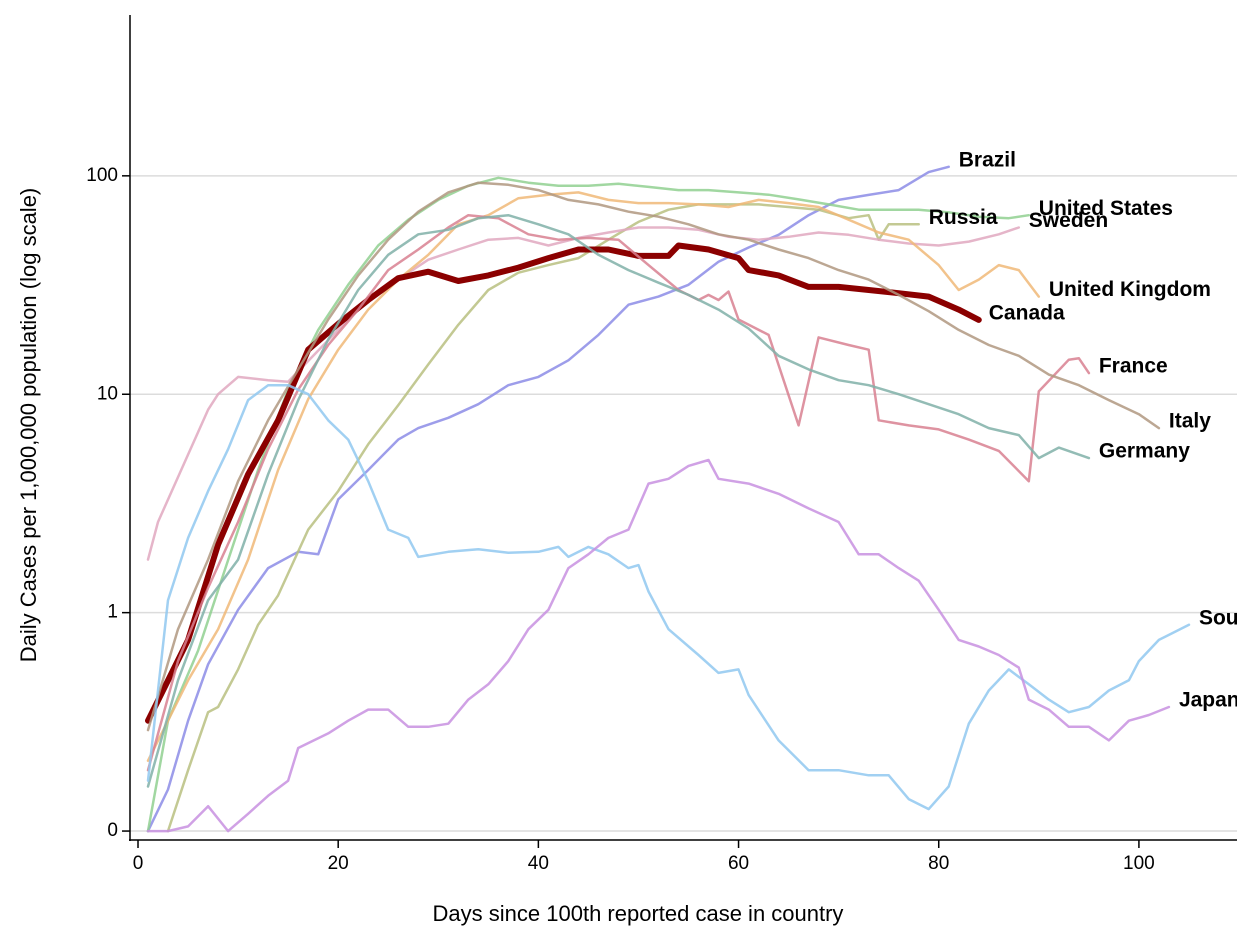 This screenshot has width=1237, height=930. What do you see at coordinates (1106, 208) in the screenshot?
I see `series-label: United States` at bounding box center [1106, 208].